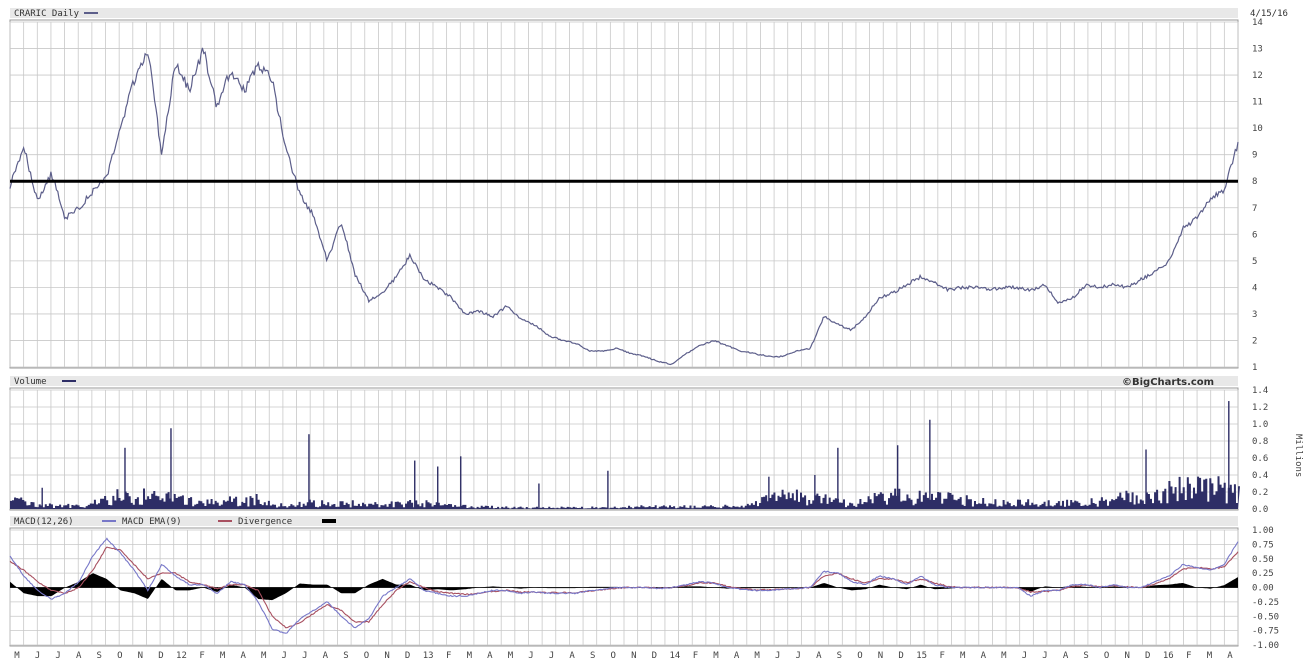 This screenshot has width=1314, height=662. I want to click on macd-ema-series-line, so click(624, 587).